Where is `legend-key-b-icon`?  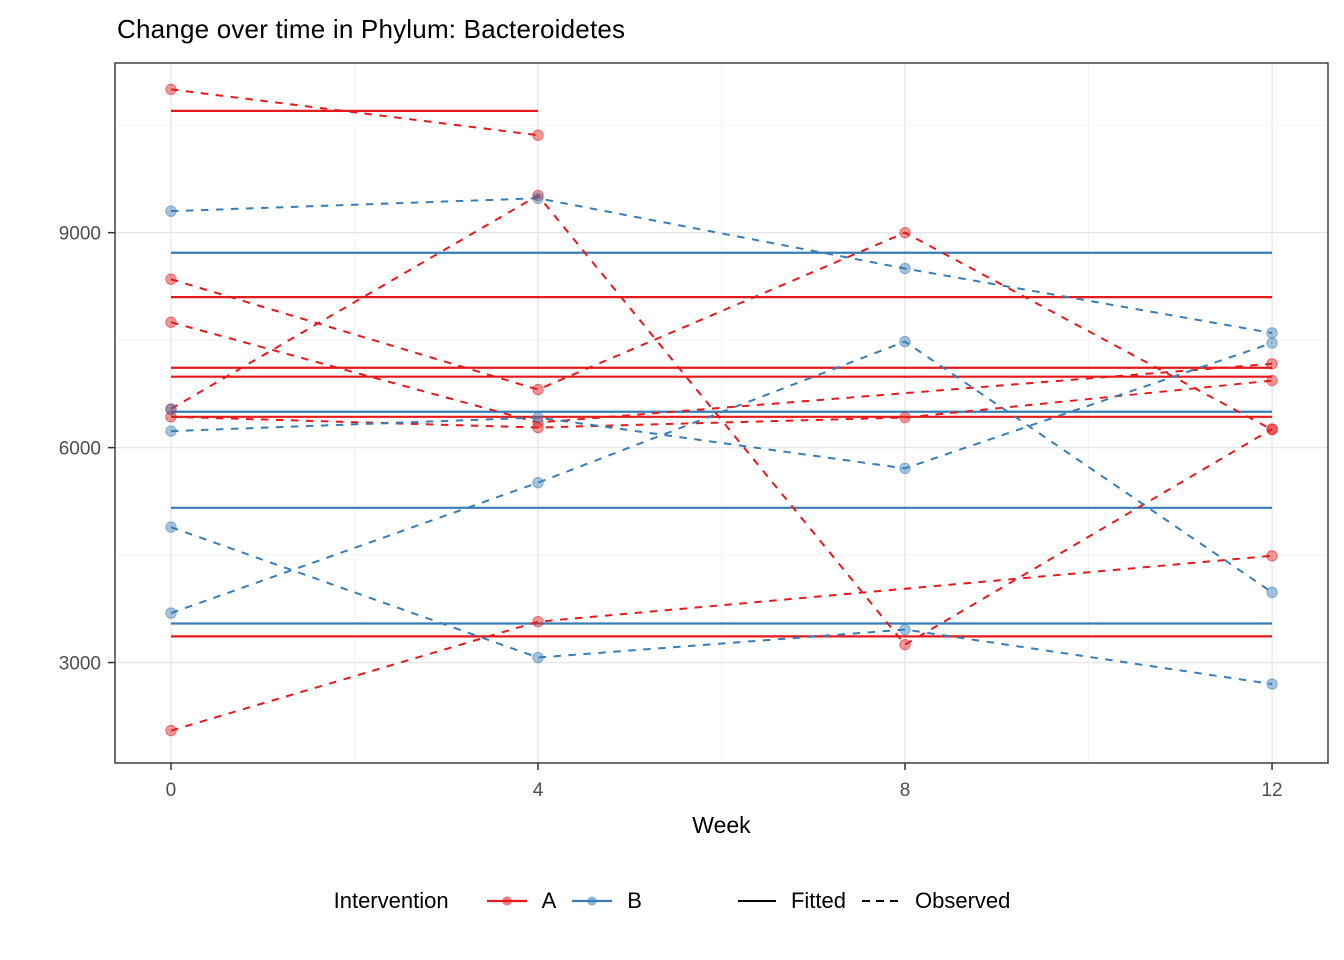
legend-key-b-icon is located at coordinates (592, 901).